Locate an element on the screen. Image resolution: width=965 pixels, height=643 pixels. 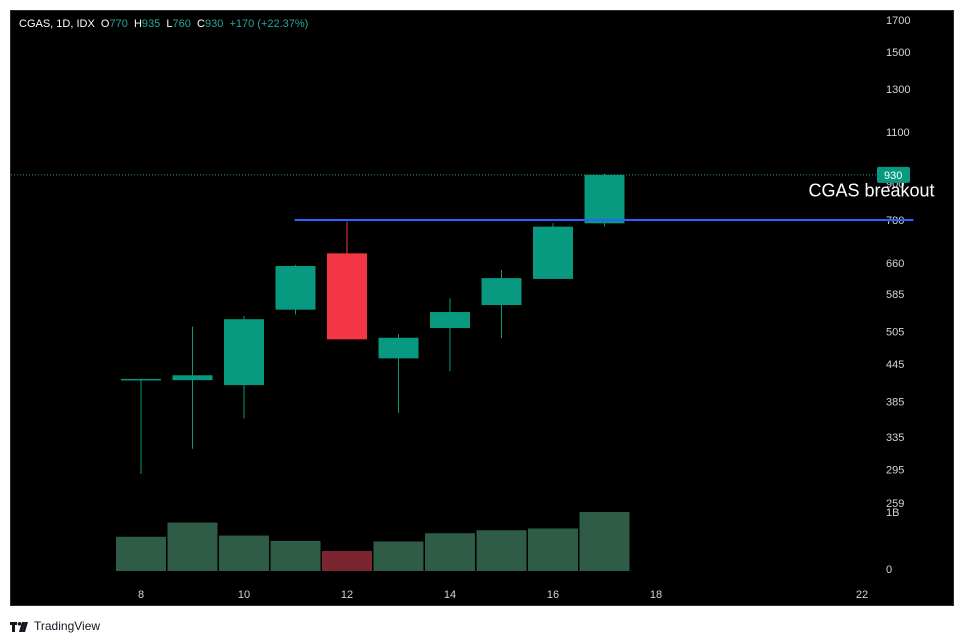
tradingview-logo-icon is located at coordinates (19, 626).